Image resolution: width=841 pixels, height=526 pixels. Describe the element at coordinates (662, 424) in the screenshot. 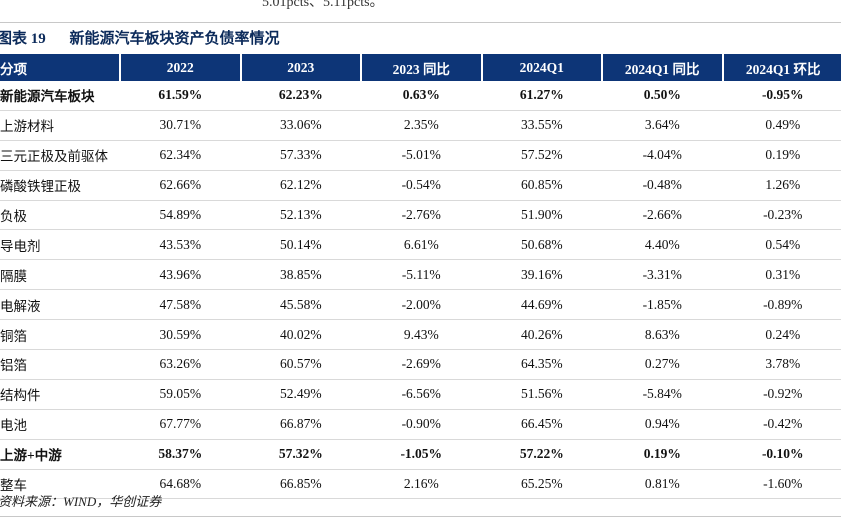

I see `value-cell: 0.94%` at that location.